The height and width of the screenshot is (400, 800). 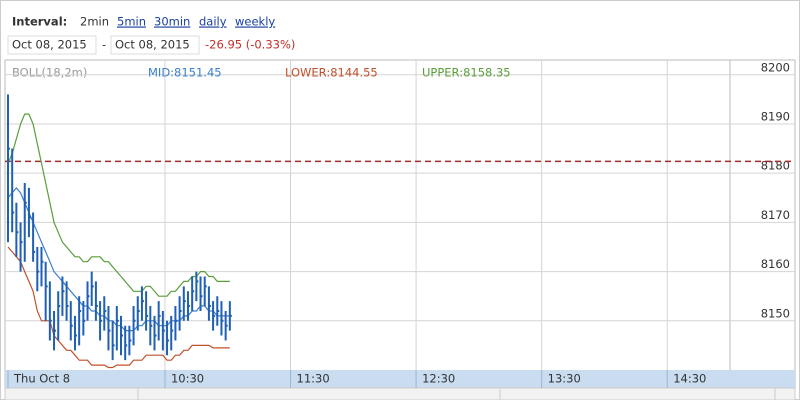 What do you see at coordinates (255, 22) in the screenshot?
I see `interval-link: weekly` at bounding box center [255, 22].